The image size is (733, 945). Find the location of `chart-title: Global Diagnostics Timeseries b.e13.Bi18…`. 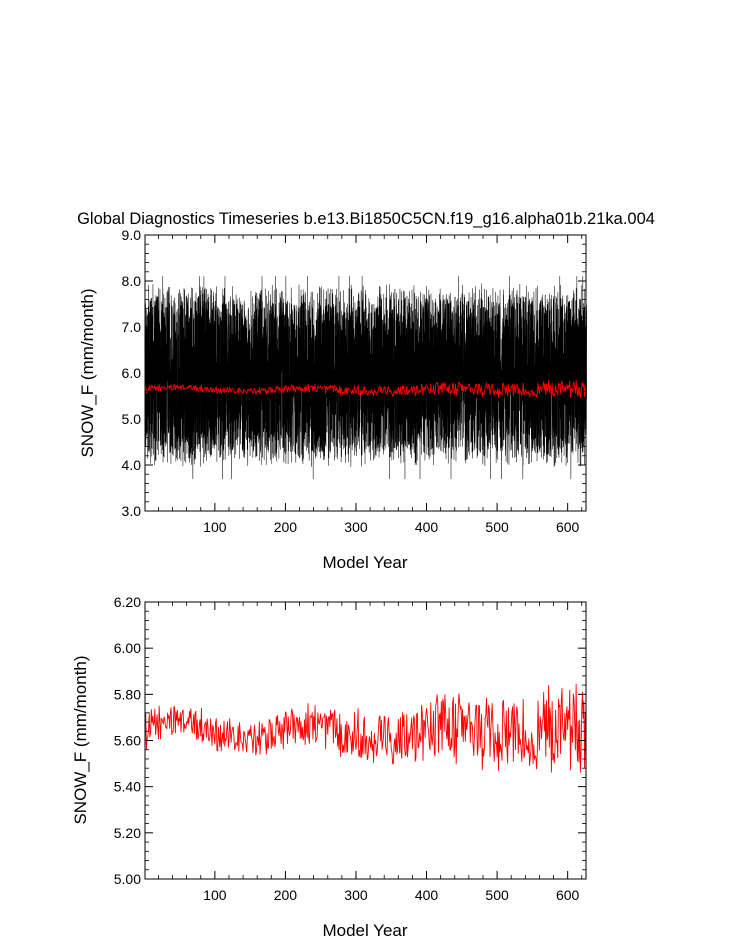

chart-title: Global Diagnostics Timeseries b.e13.Bi18… is located at coordinates (366, 219).